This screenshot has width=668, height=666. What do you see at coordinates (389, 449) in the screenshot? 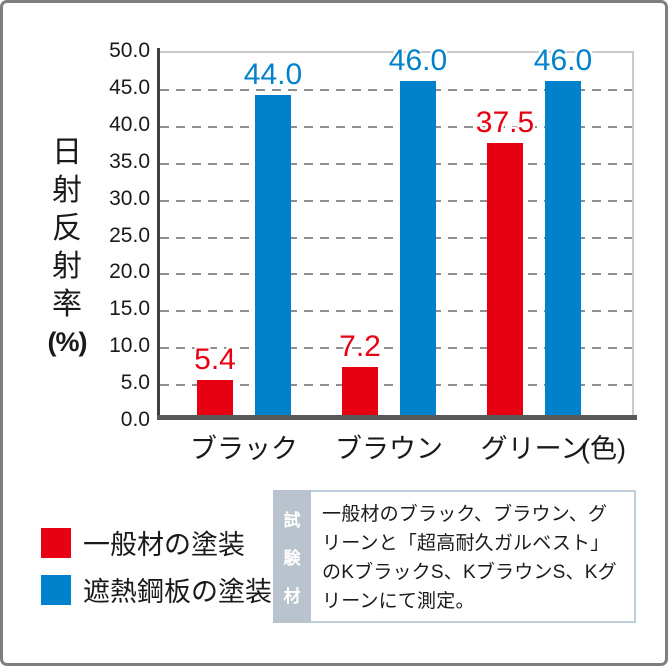
I see `x-axis-label-ブラウン: ブラウン` at bounding box center [389, 449].